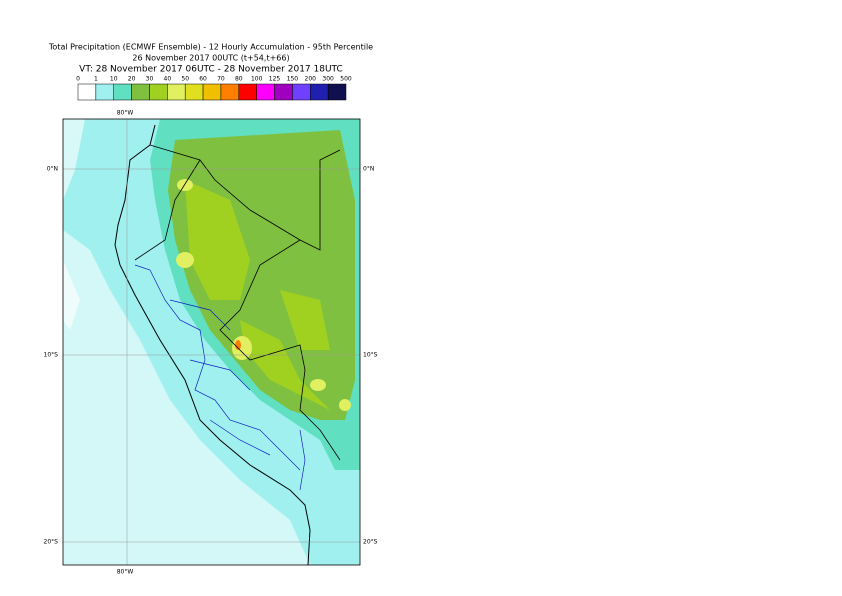 The height and width of the screenshot is (596, 842). Describe the element at coordinates (96, 79) in the screenshot. I see `legend-label: 1` at that location.